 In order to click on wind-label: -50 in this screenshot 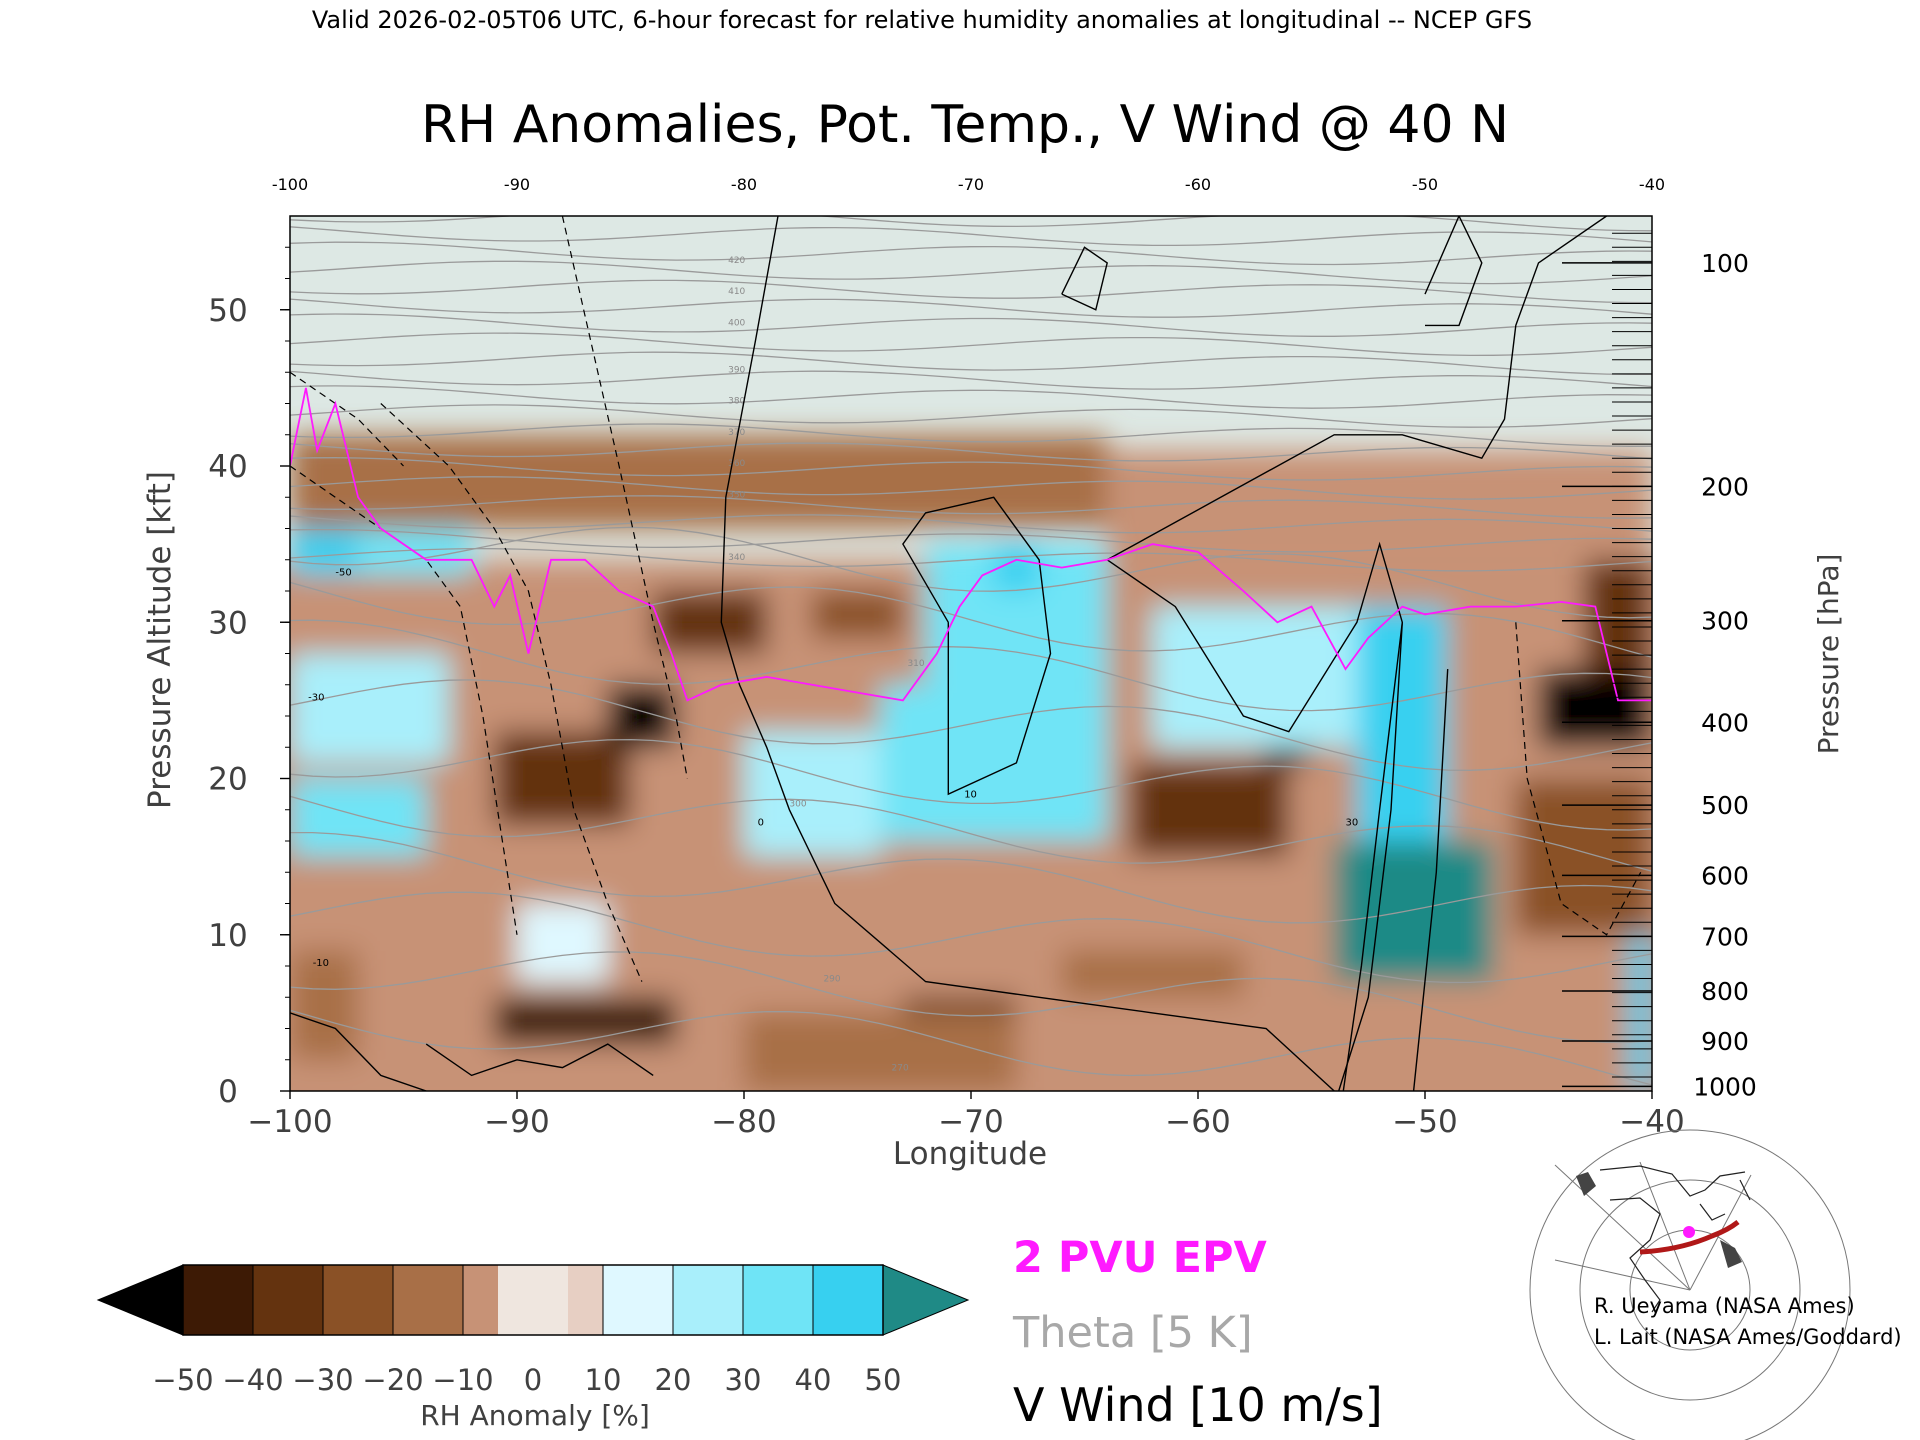, I will do `click(343, 572)`.